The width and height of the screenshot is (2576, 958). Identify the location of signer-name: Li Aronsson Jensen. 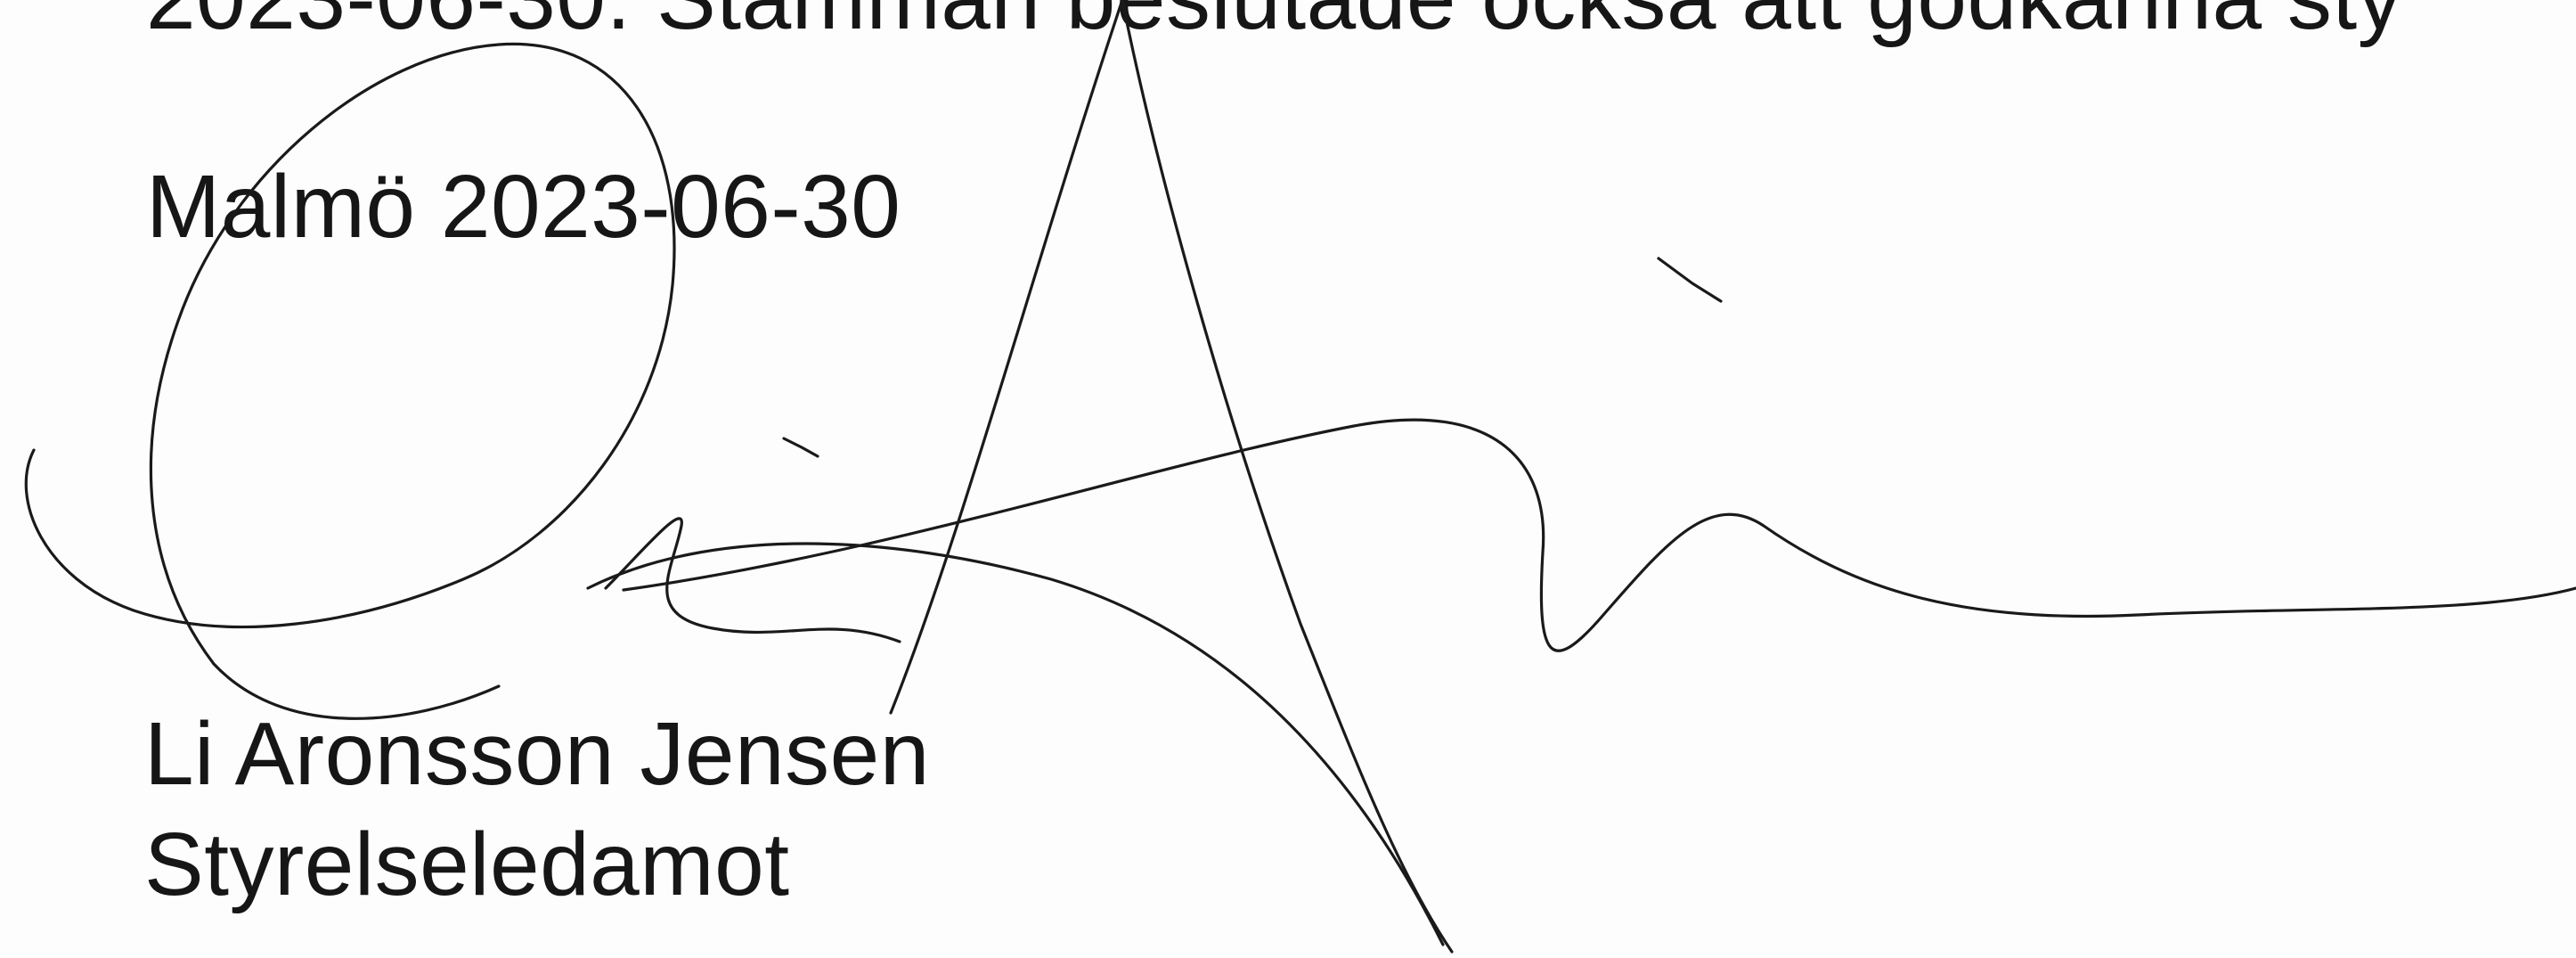
(537, 754).